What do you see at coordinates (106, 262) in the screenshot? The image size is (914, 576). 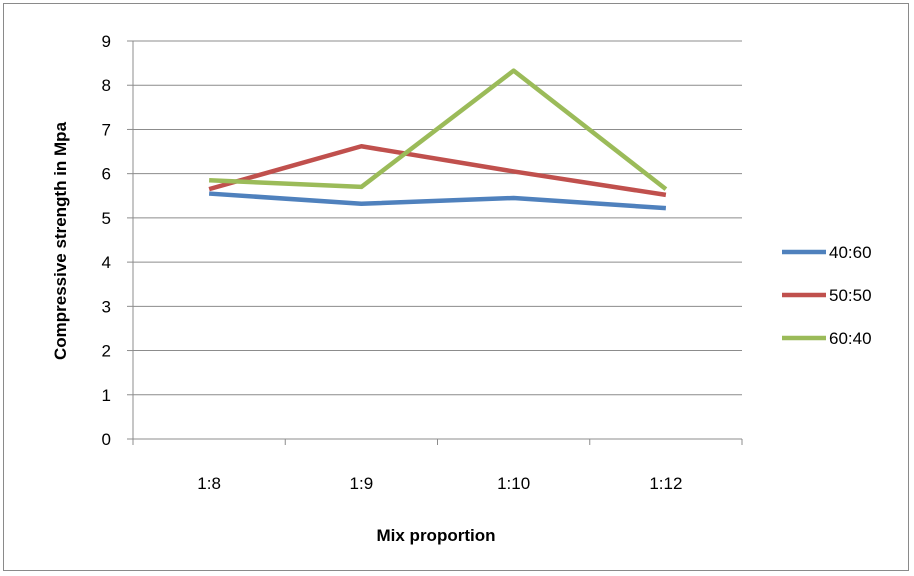 I see `y-tick-label: 4` at bounding box center [106, 262].